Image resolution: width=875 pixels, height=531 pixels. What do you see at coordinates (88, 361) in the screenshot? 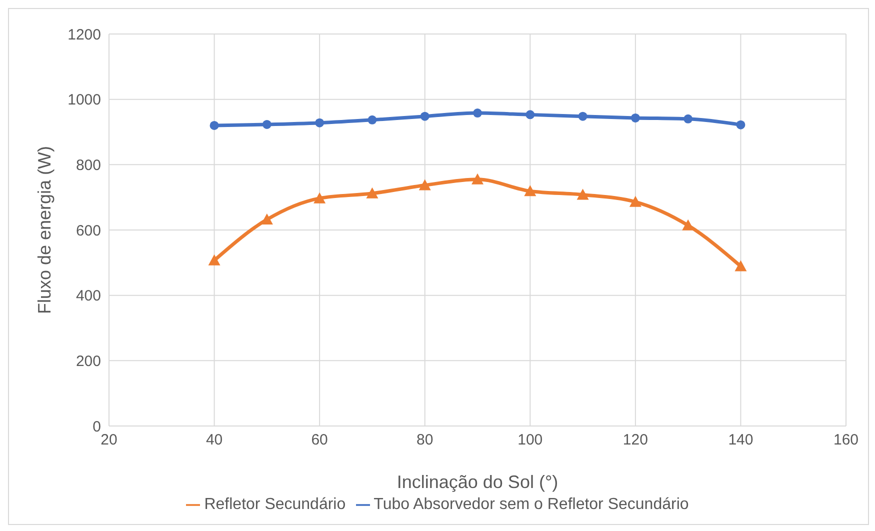
I see `y-tick-label: 200` at bounding box center [88, 361].